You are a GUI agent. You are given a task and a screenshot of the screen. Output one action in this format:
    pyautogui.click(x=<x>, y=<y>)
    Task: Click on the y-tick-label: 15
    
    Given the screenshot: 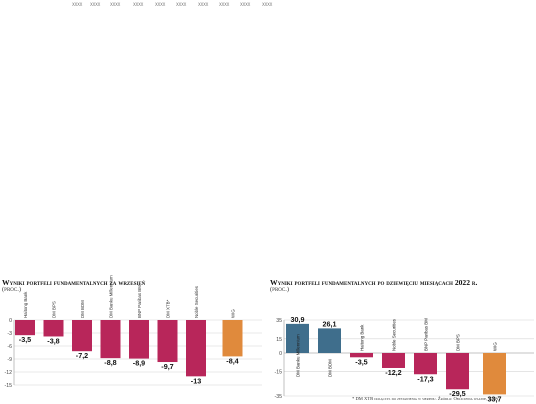 What is the action you would take?
    pyautogui.click(x=279, y=340)
    